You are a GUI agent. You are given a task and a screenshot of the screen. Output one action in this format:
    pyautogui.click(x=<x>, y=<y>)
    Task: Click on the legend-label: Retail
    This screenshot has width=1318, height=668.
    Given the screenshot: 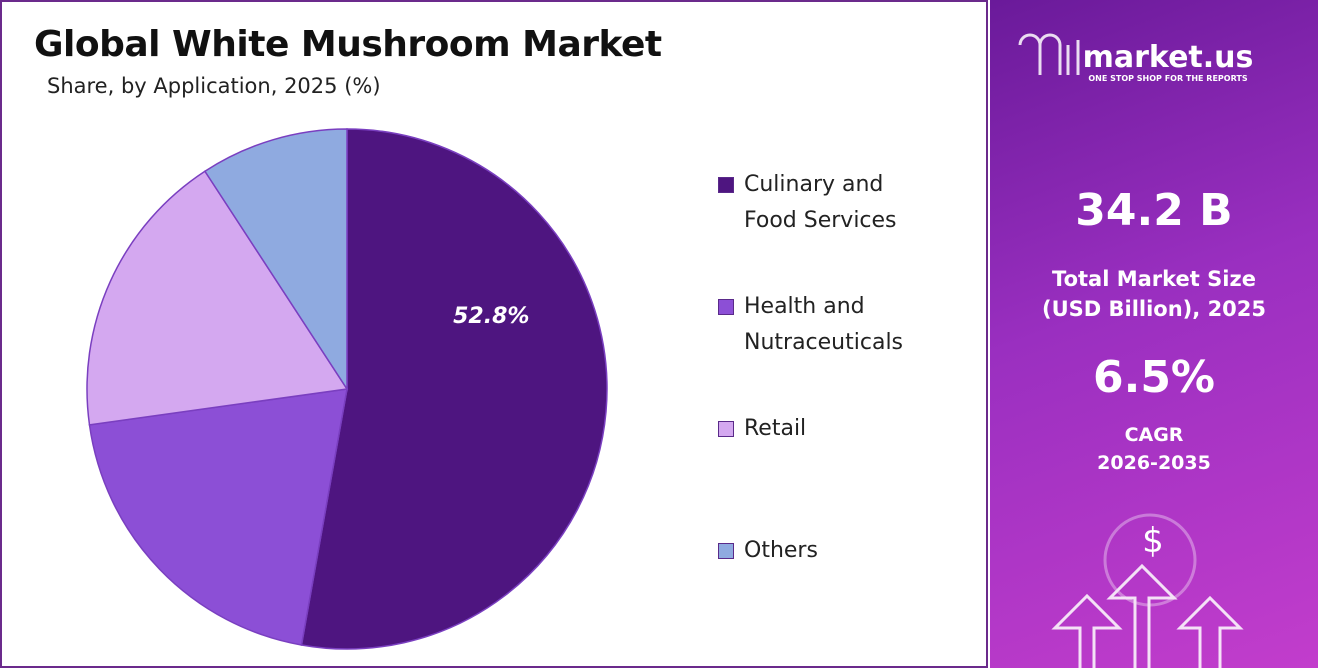 What is the action you would take?
    pyautogui.click(x=775, y=428)
    